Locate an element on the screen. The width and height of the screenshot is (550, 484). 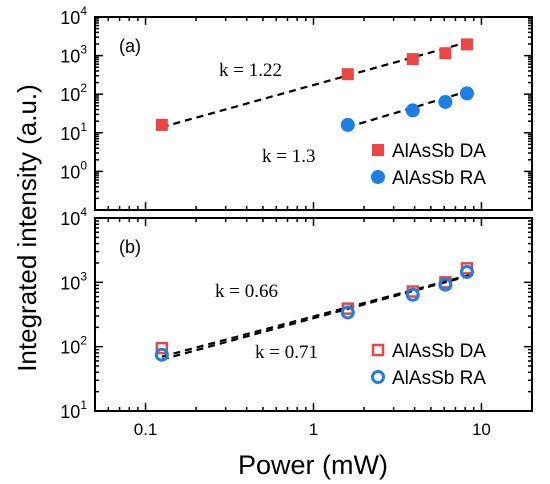
fit-label: k = 1.3 is located at coordinates (288, 156).